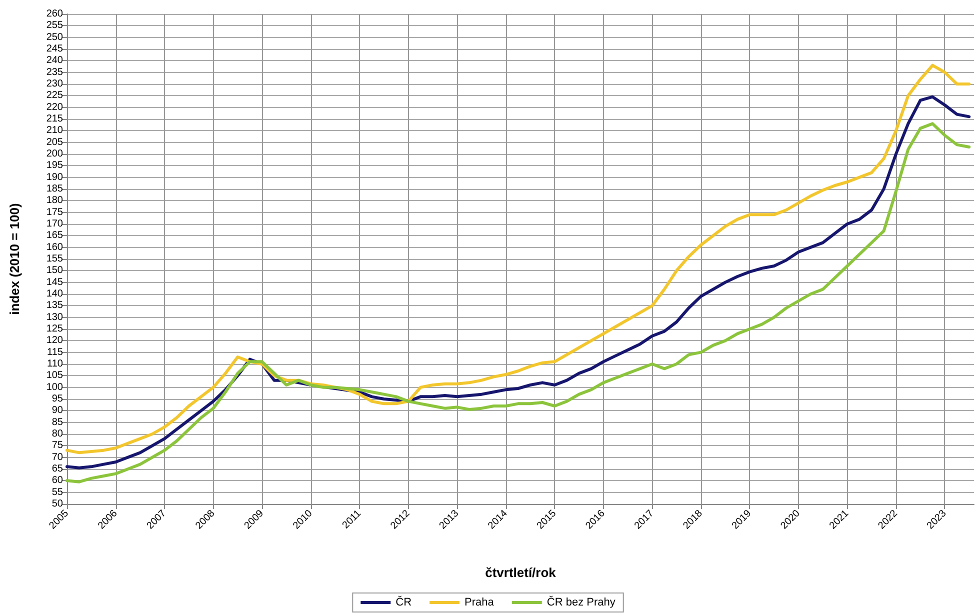 The image size is (976, 616). I want to click on y-tick-label: 50, so click(58, 504).